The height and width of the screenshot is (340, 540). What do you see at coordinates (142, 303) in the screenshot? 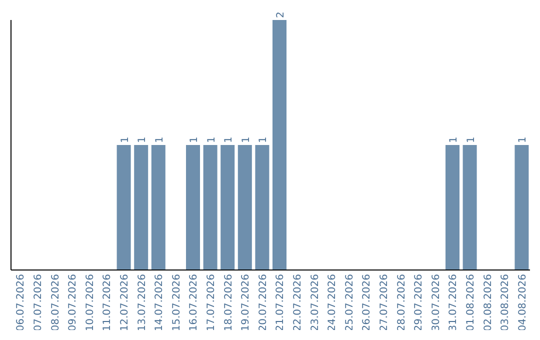
I see `x-tick-label: 13.07.2026` at bounding box center [142, 303].